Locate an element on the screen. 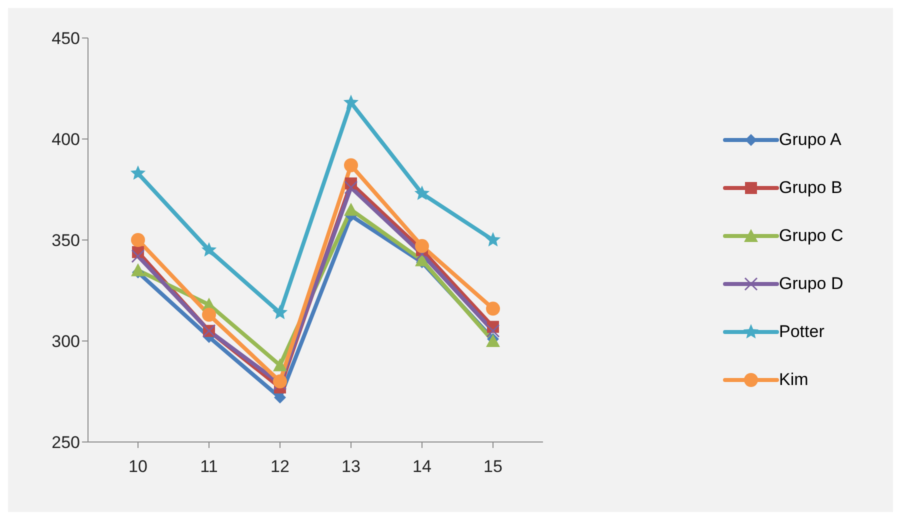  legend-label: Grupo D is located at coordinates (811, 284).